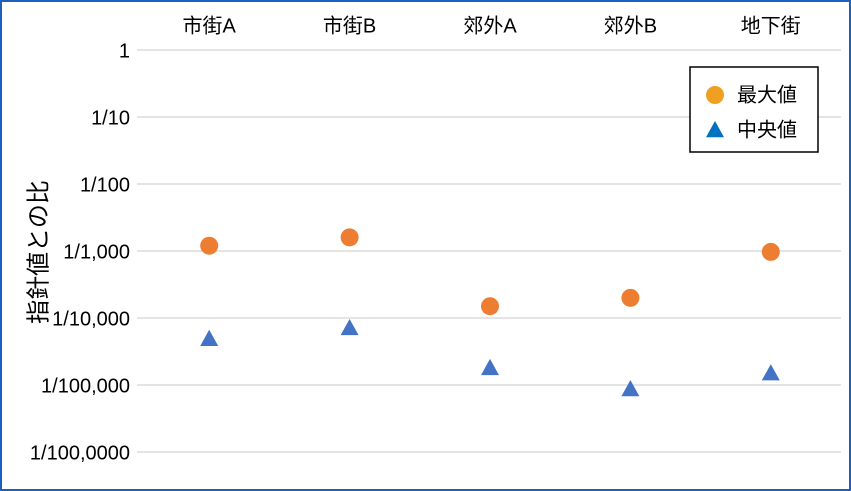  What do you see at coordinates (771, 25) in the screenshot?
I see `x-tick-label: 地下街` at bounding box center [771, 25].